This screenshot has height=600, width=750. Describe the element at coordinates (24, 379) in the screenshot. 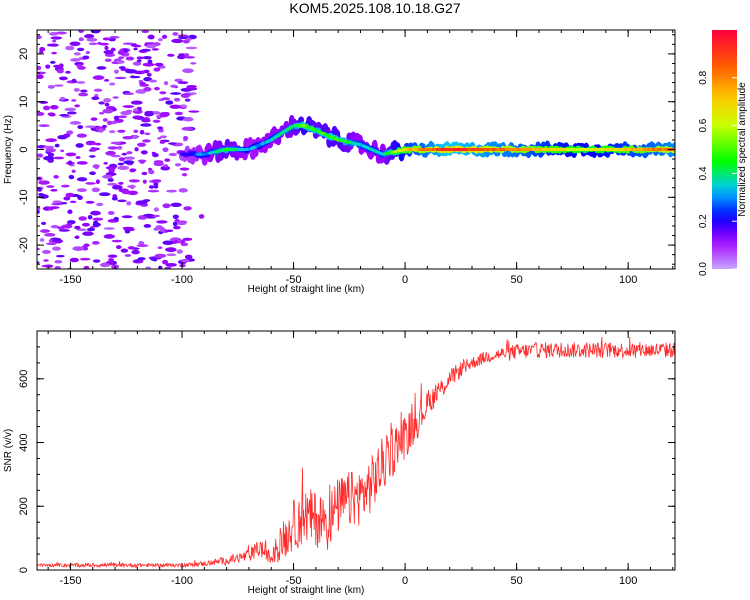

I see `y-tick-label: 600` at that location.